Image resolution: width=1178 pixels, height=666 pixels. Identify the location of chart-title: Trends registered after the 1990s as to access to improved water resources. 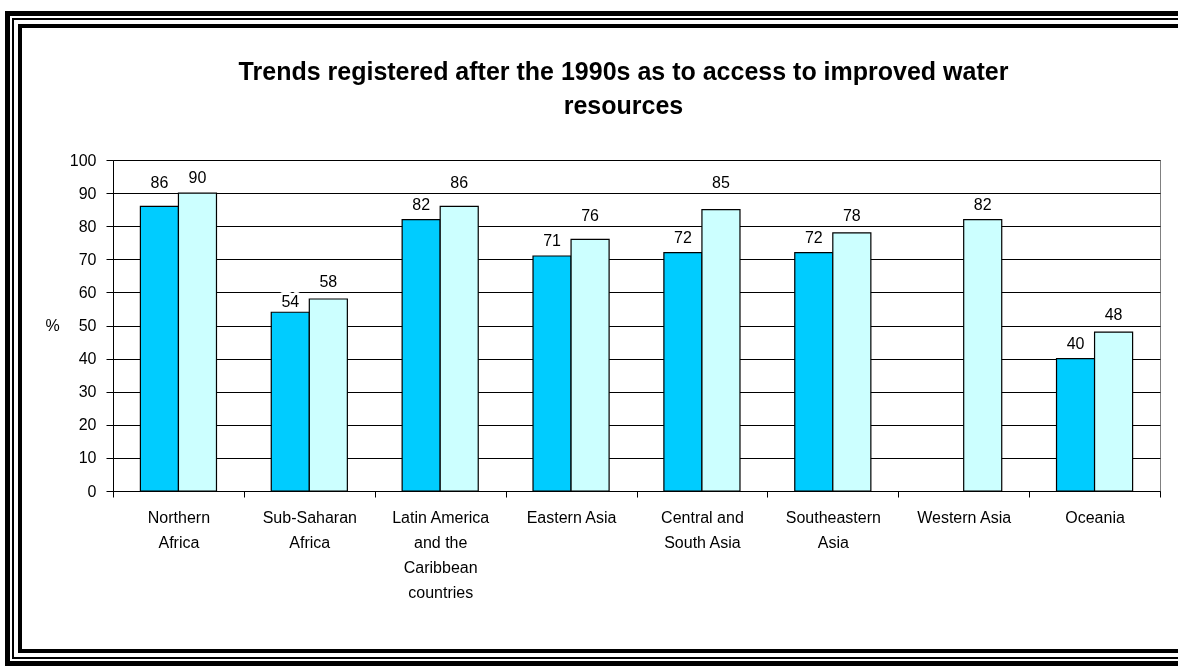
(623, 88).